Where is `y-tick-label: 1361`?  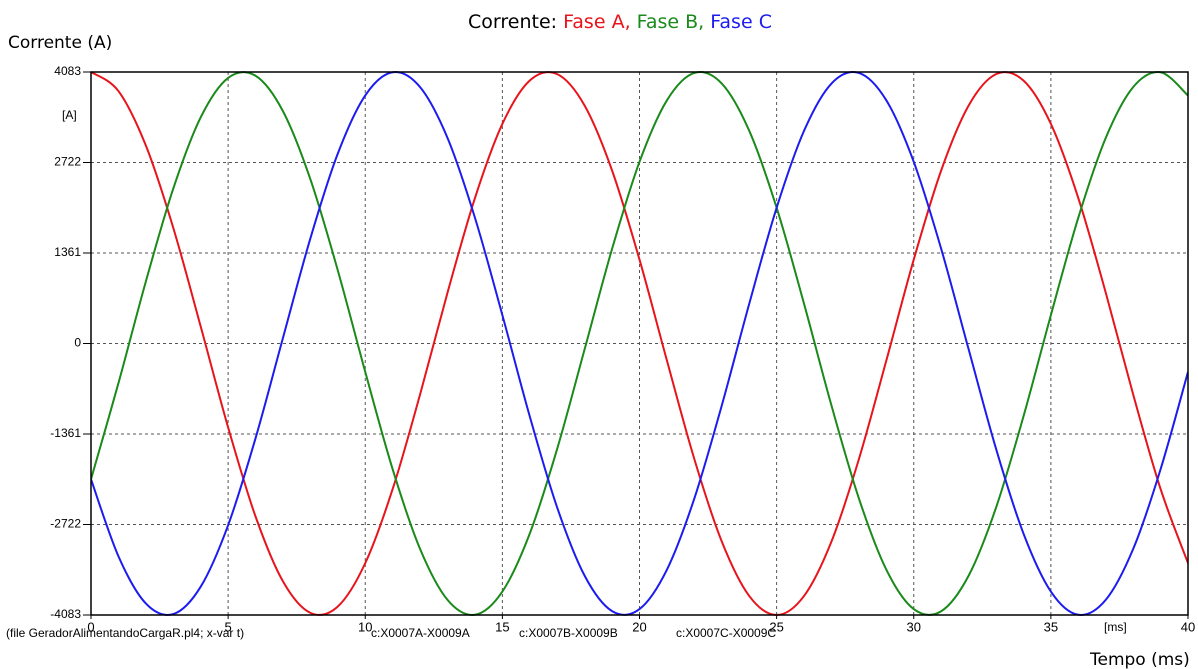 y-tick-label: 1361 is located at coordinates (67, 252).